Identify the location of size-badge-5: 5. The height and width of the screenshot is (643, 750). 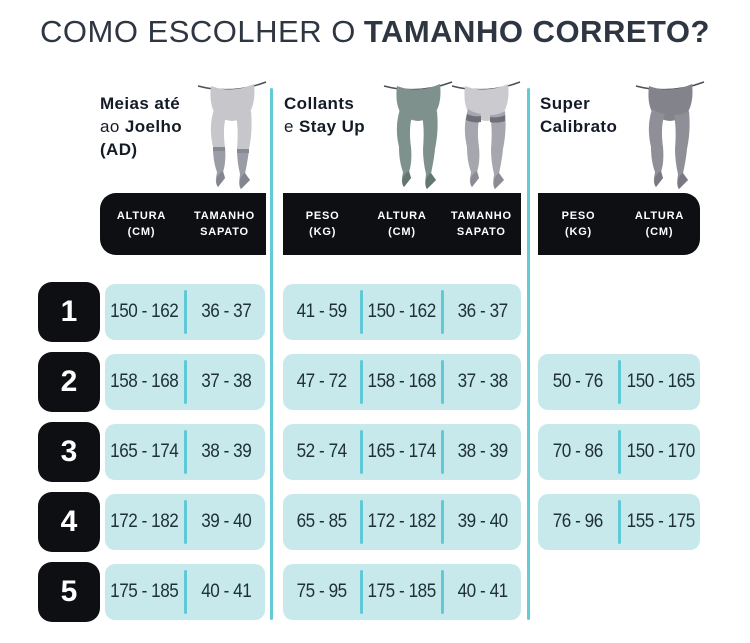
(69, 592).